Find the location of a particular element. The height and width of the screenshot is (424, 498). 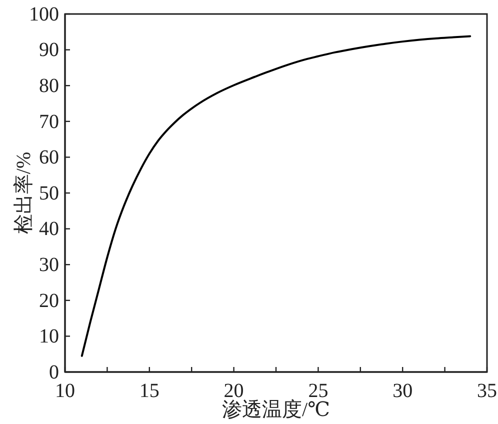

y-tick-label: 50 is located at coordinates (49, 193).